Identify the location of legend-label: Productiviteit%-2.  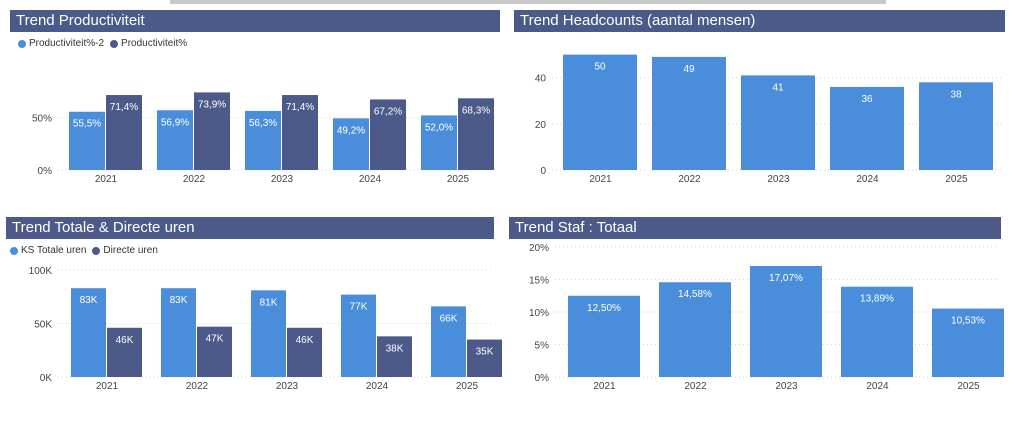
(67, 43).